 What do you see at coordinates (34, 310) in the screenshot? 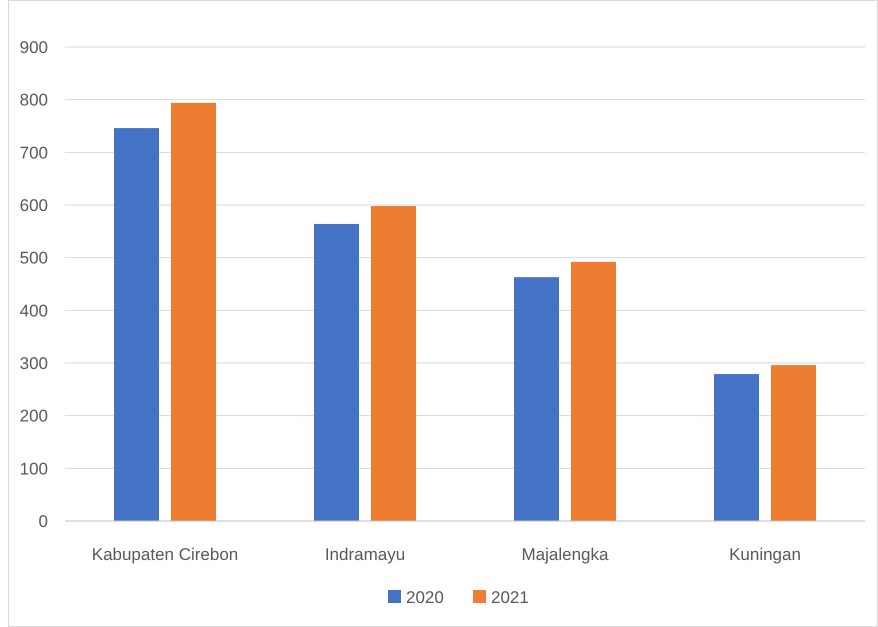
I see `y-tick-label: 400` at bounding box center [34, 310].